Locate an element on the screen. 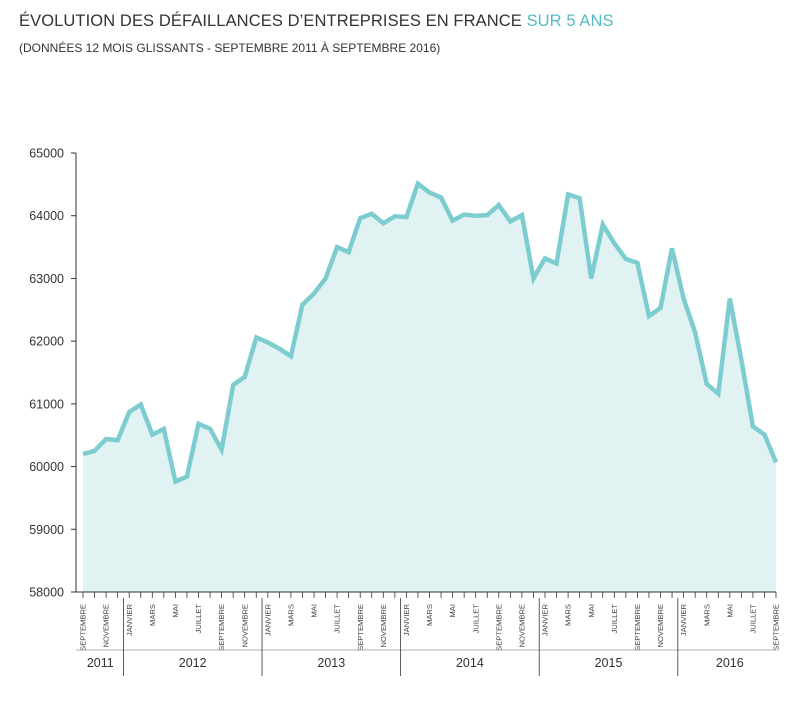 This screenshot has height=707, width=812. y-tick-label: 59000 is located at coordinates (46, 530).